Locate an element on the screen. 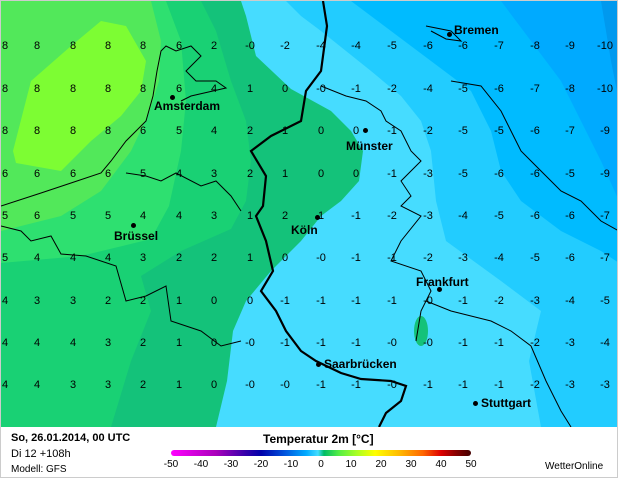  city-munster: Münster is located at coordinates (369, 146).